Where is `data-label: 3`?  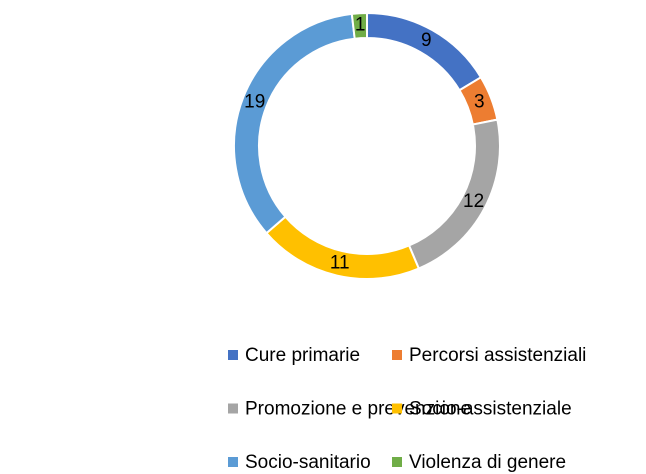 data-label: 3 is located at coordinates (479, 101).